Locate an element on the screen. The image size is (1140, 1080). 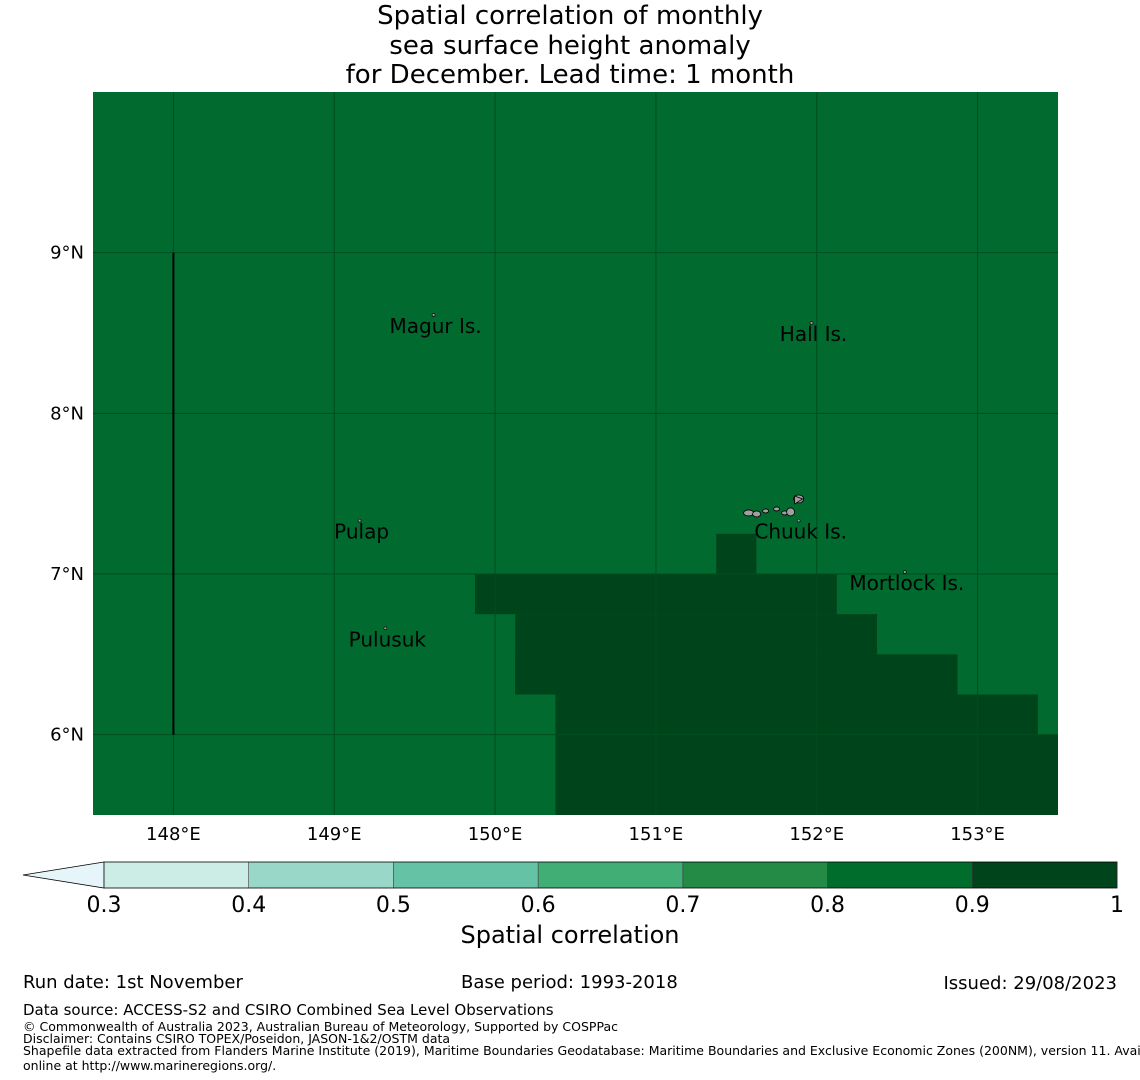
shapefile-credit-line-2: online at http://www.marineregions.org/. is located at coordinates (150, 1065).